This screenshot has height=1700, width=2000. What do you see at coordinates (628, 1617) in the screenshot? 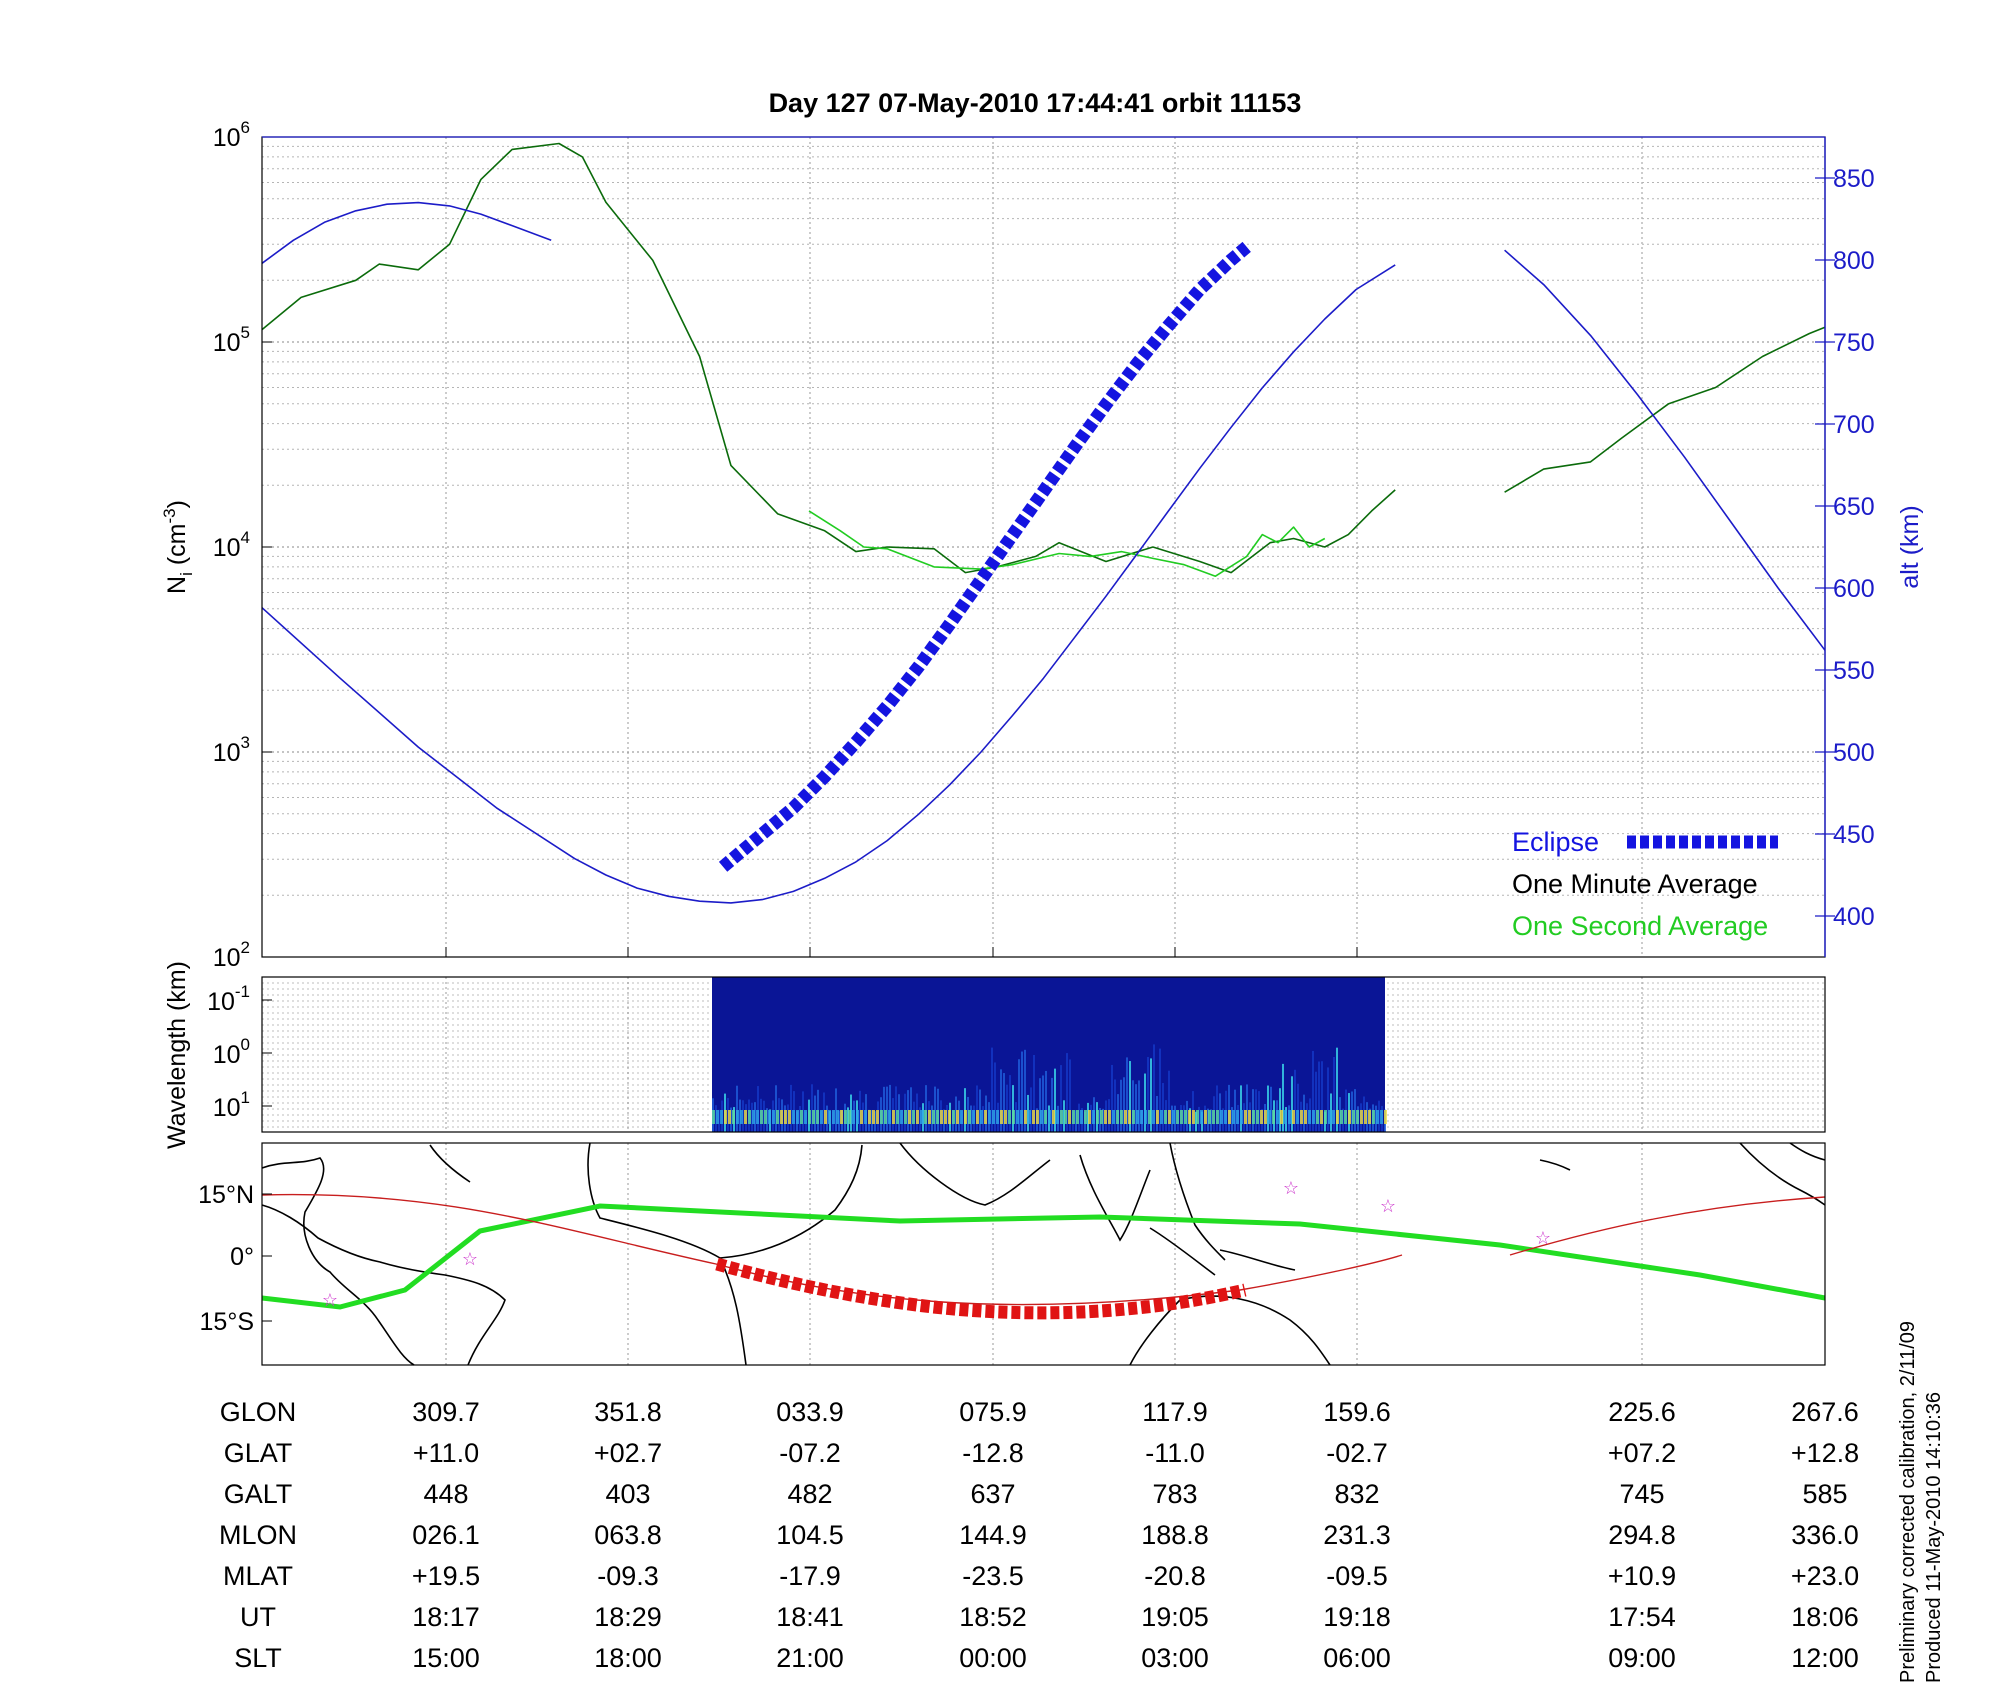
I see `table-cell: 18:29` at bounding box center [628, 1617].